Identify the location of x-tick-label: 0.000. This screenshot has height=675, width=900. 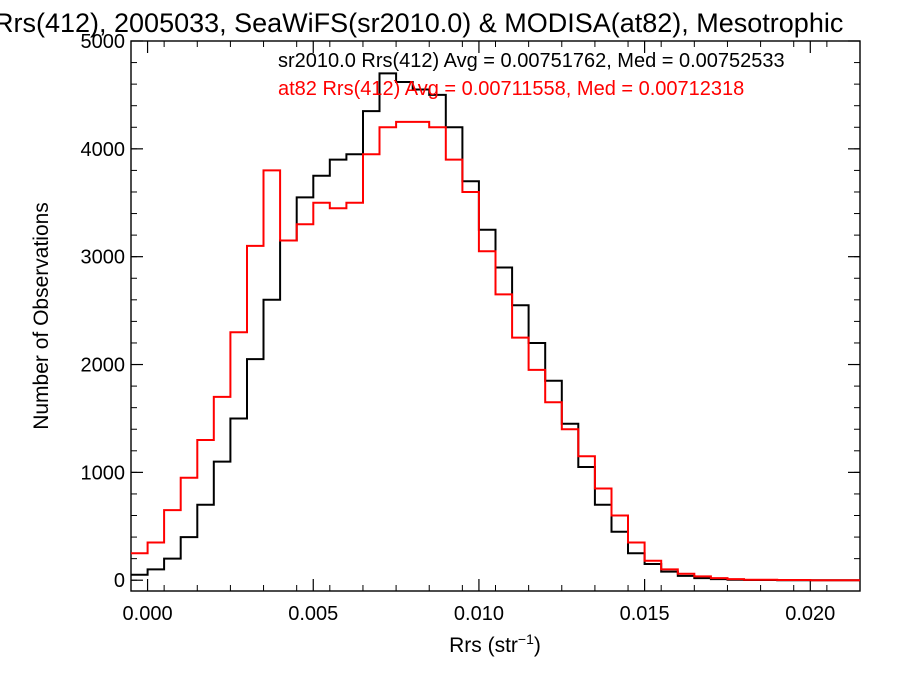
(148, 614).